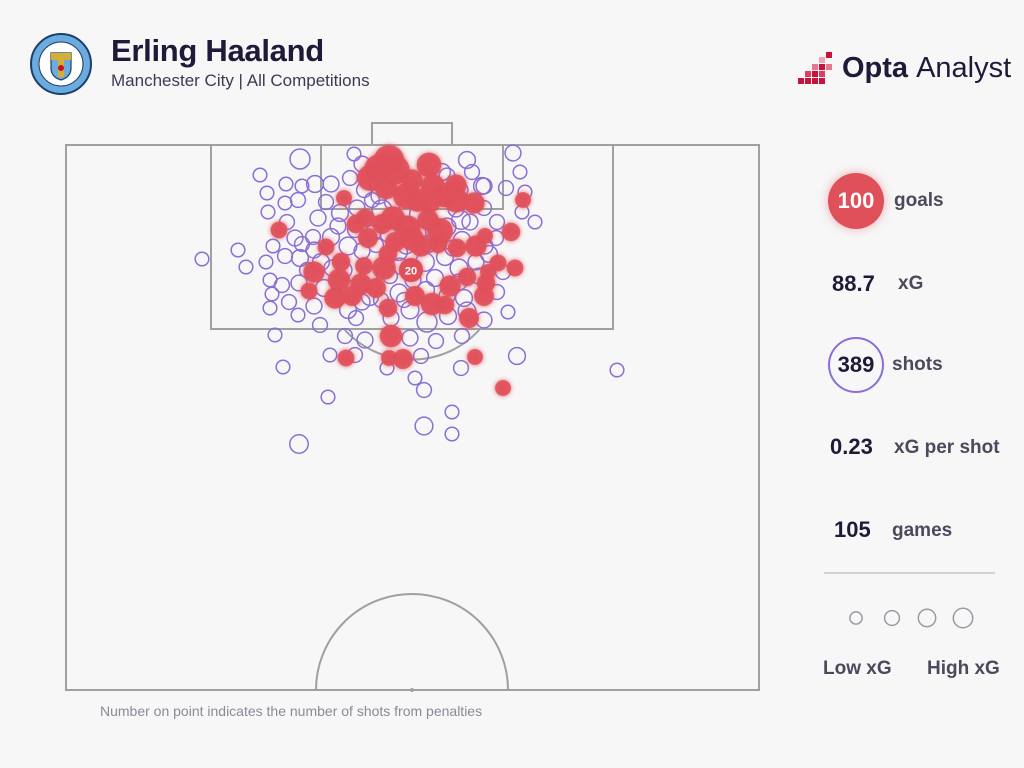 This screenshot has height=768, width=1024. Describe the element at coordinates (922, 530) in the screenshot. I see `games-label: games` at that location.